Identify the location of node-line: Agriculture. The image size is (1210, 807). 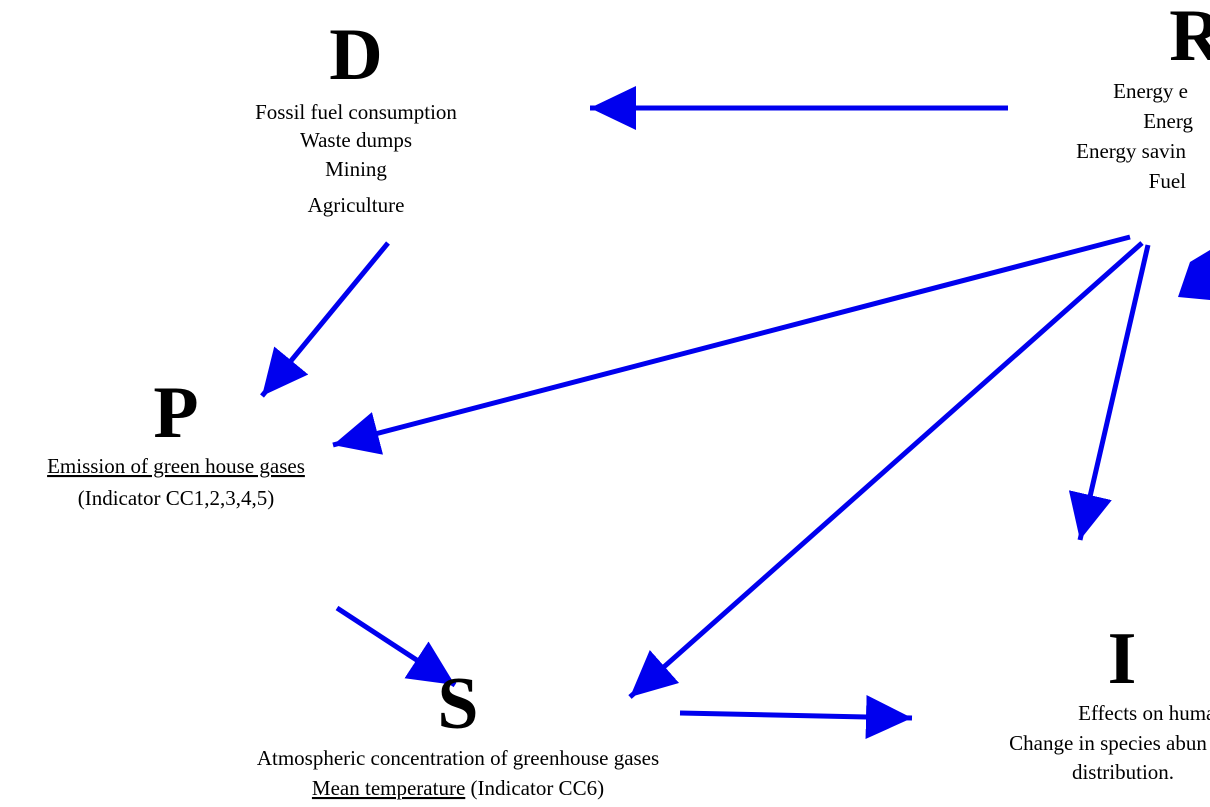
(356, 205).